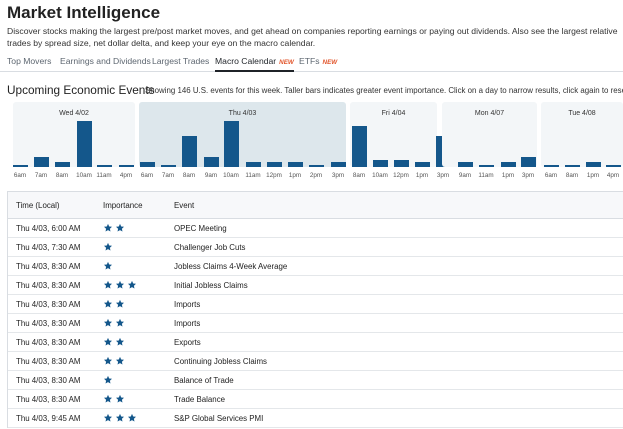 The width and height of the screenshot is (623, 429). What do you see at coordinates (315, 342) in the screenshot?
I see `table-row: Thu 4/03, 8:30 AM Exports` at bounding box center [315, 342].